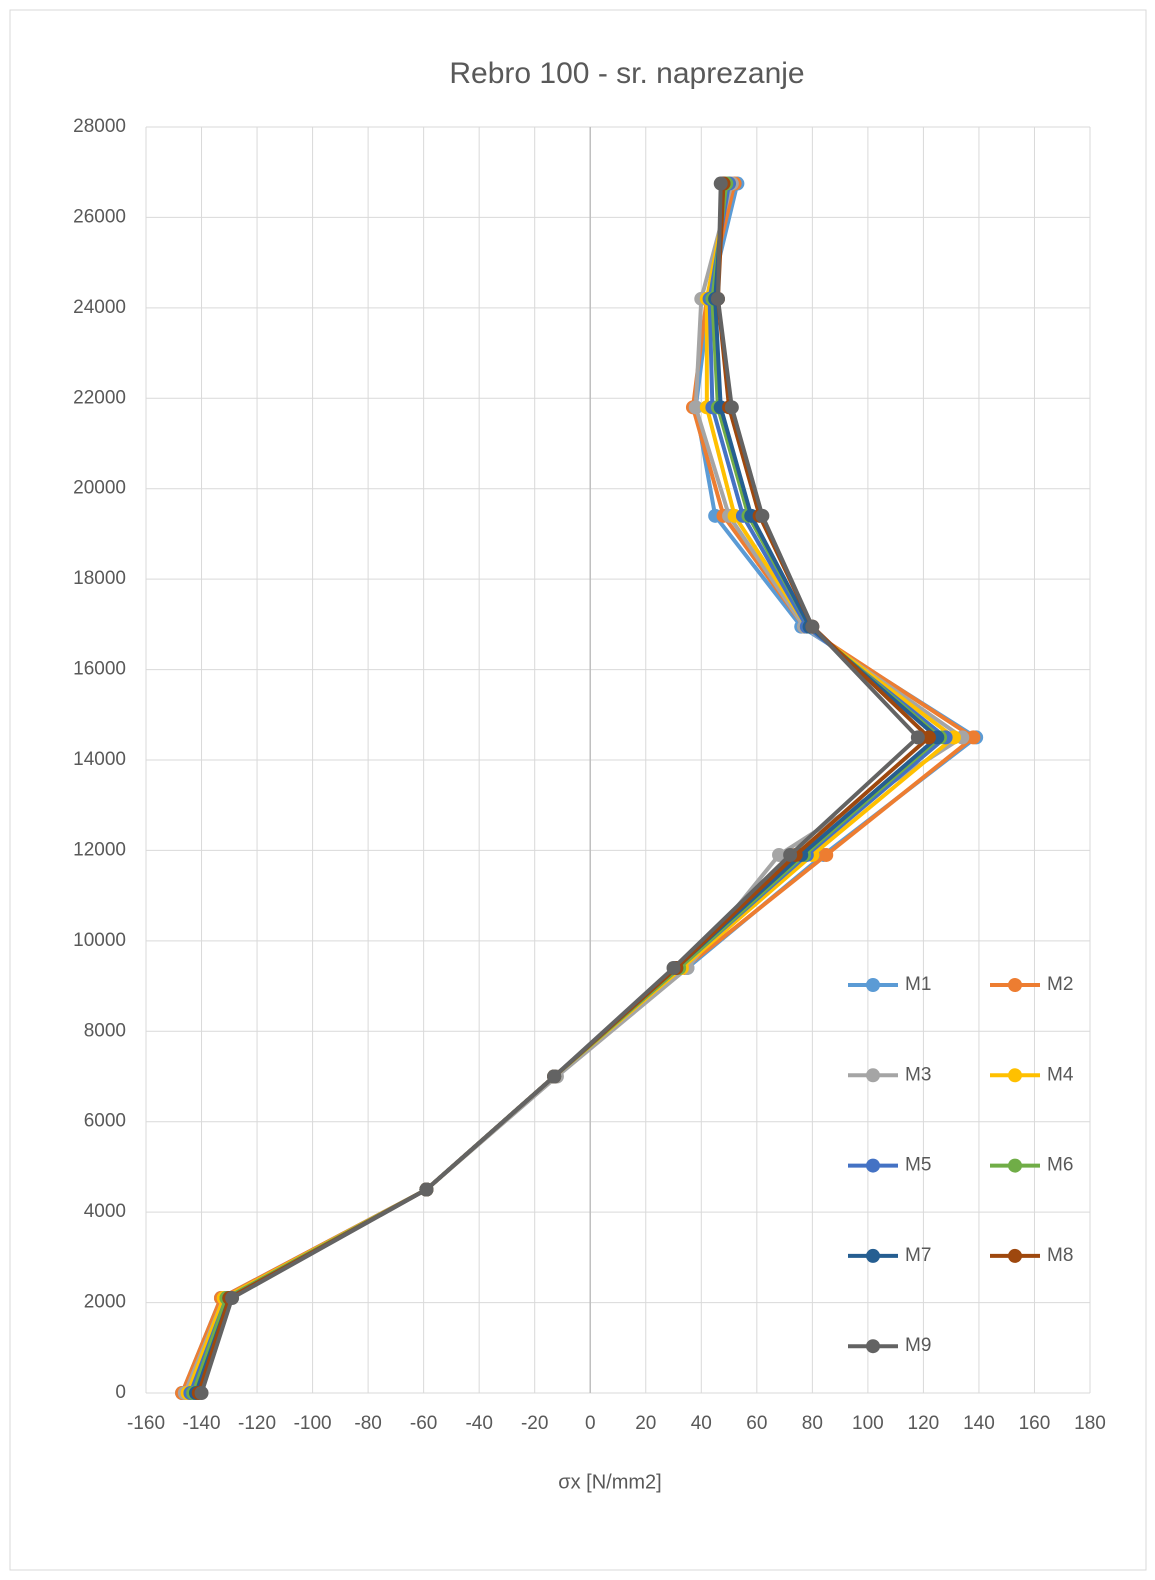 The image size is (1155, 1580). Describe the element at coordinates (918, 1255) in the screenshot. I see `legend-label: M7` at that location.